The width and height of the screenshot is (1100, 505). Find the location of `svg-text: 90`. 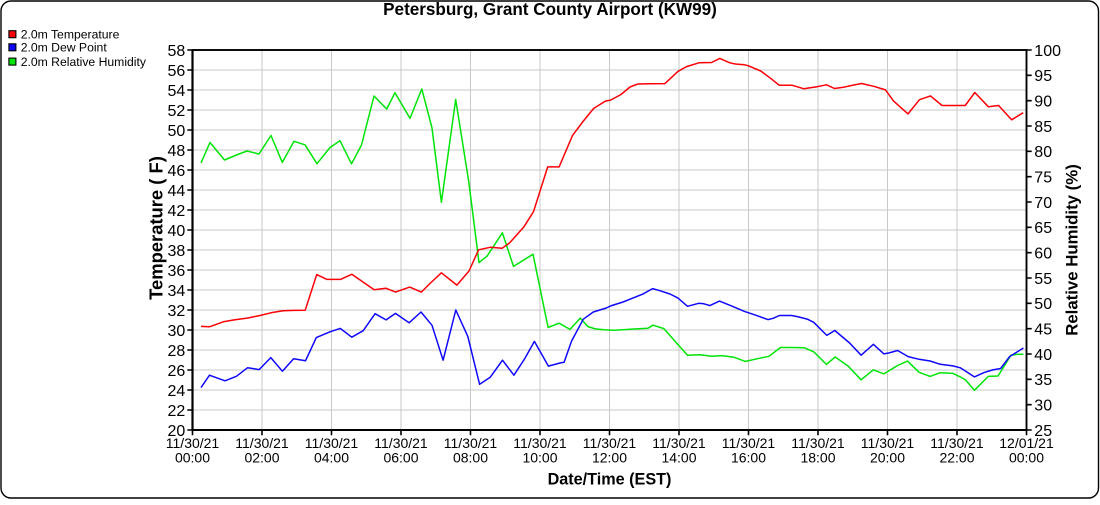

svg-text: 90 is located at coordinates (1043, 102).